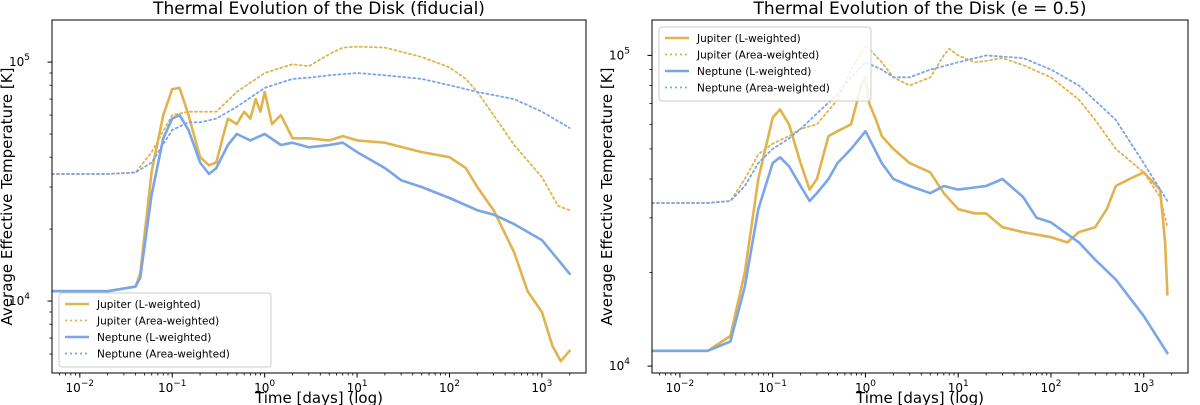 The image size is (1200, 405). I want to click on series-neptune-area-weighted, so click(311, 123).